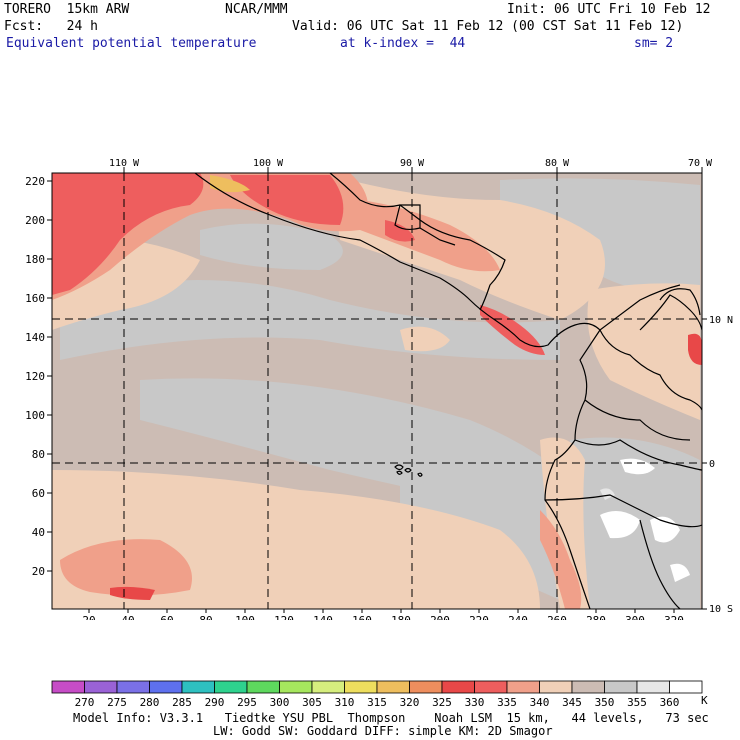 The height and width of the screenshot is (740, 740). What do you see at coordinates (268, 163) in the screenshot?
I see `lon-label: 100 W` at bounding box center [268, 163].